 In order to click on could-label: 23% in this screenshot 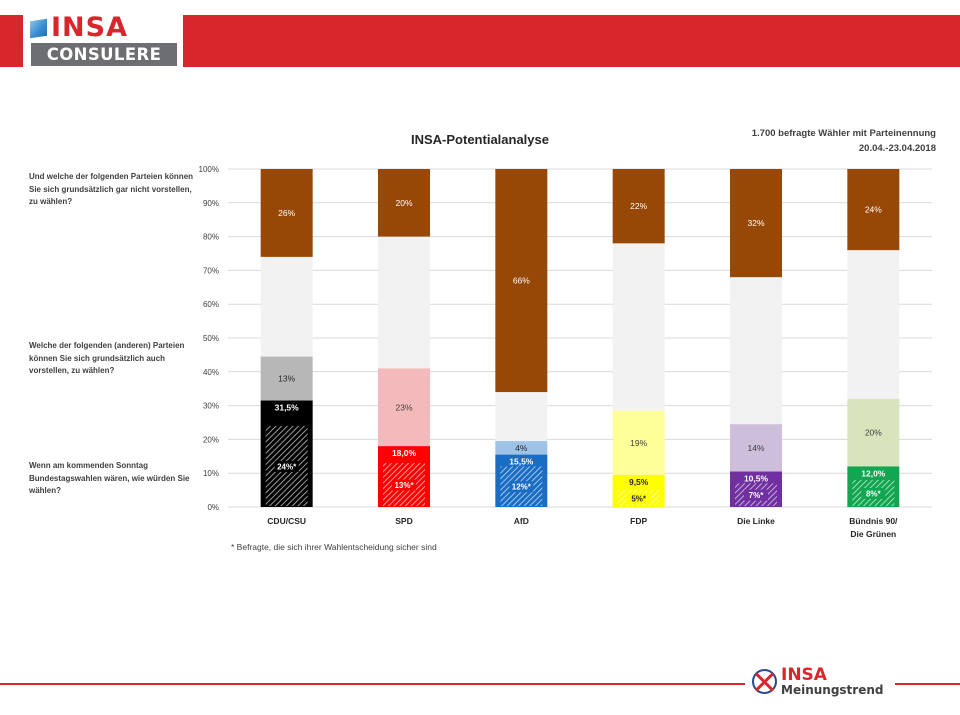, I will do `click(403, 407)`.